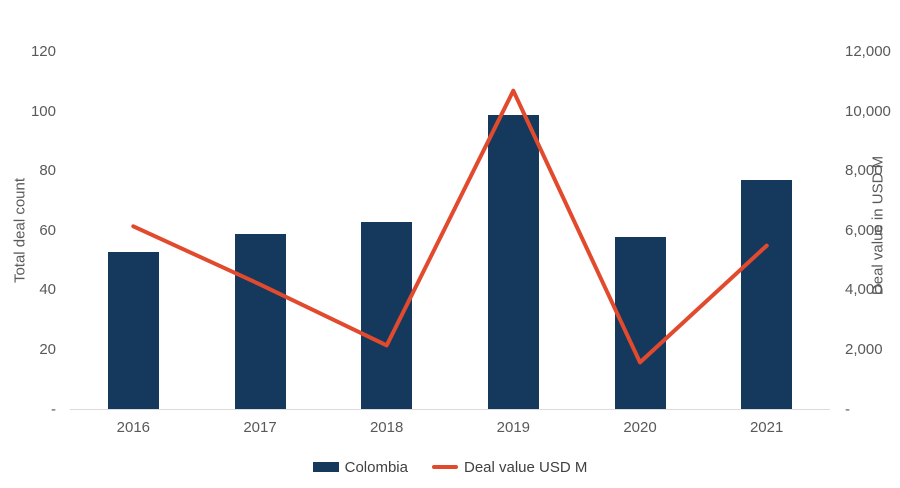 The image size is (900, 488). I want to click on right-axis-tick-8000: 8,000, so click(864, 171).